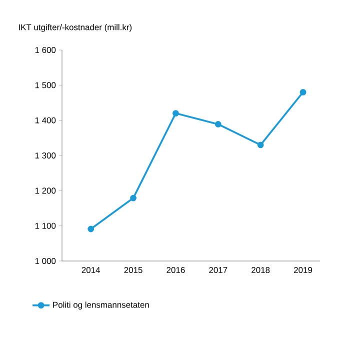  I want to click on y-tick-label: 1 600, so click(45, 50).